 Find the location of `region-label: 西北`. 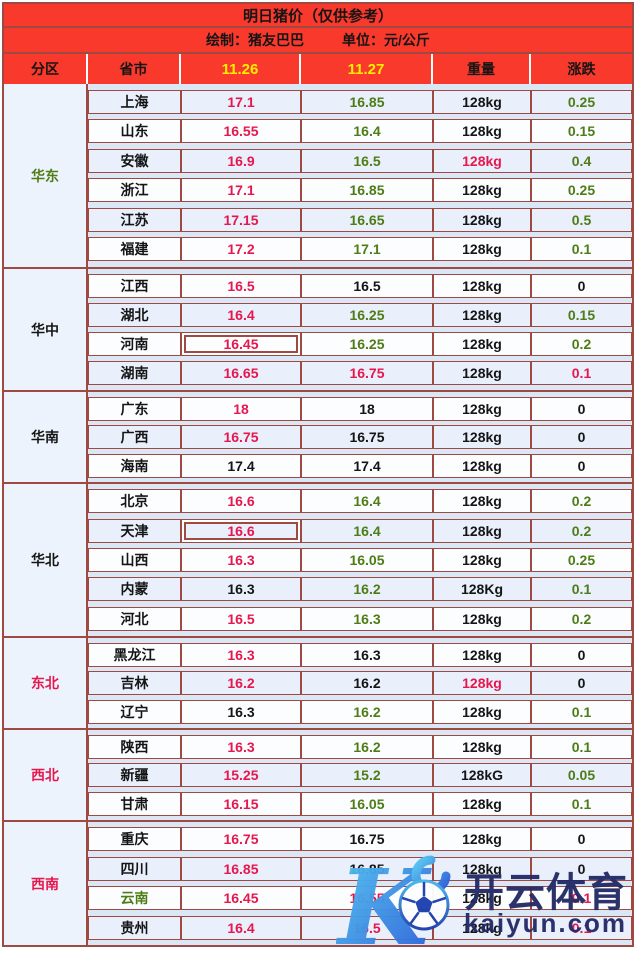

region-label: 西北 is located at coordinates (46, 775).